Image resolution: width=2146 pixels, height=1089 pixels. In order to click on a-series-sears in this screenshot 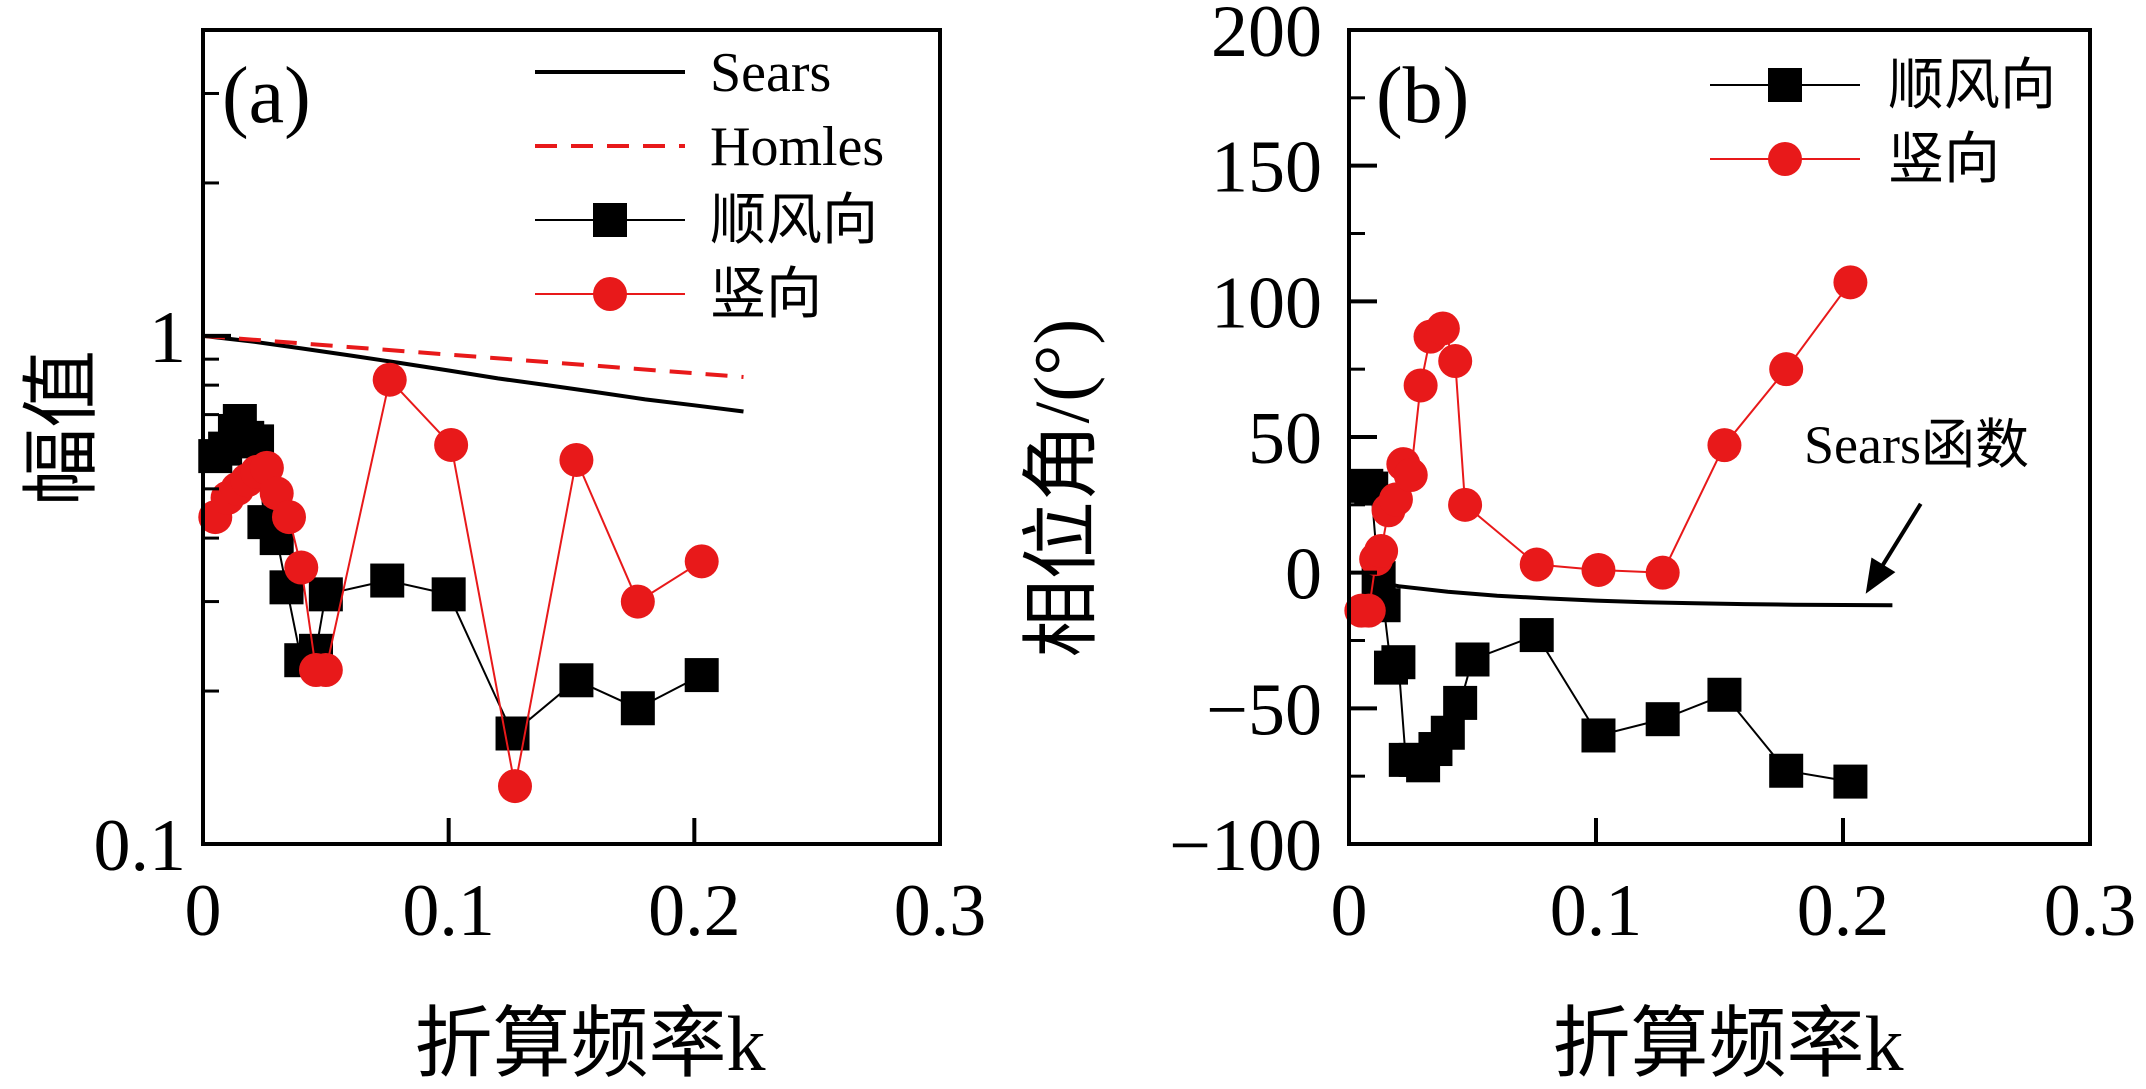, I will do `click(473, 373)`.